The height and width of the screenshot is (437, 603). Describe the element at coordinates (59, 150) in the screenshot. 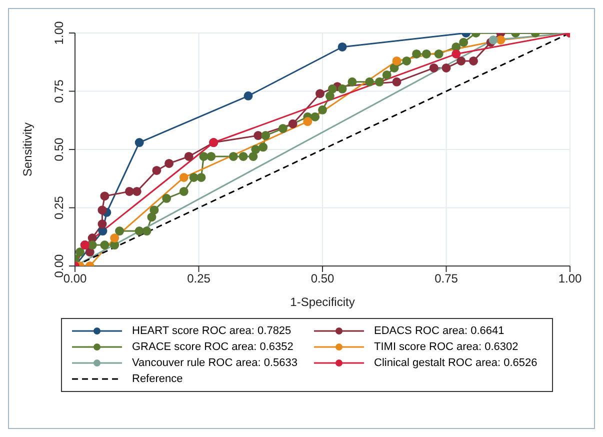

I see `y-tick-label: 0.50` at that location.